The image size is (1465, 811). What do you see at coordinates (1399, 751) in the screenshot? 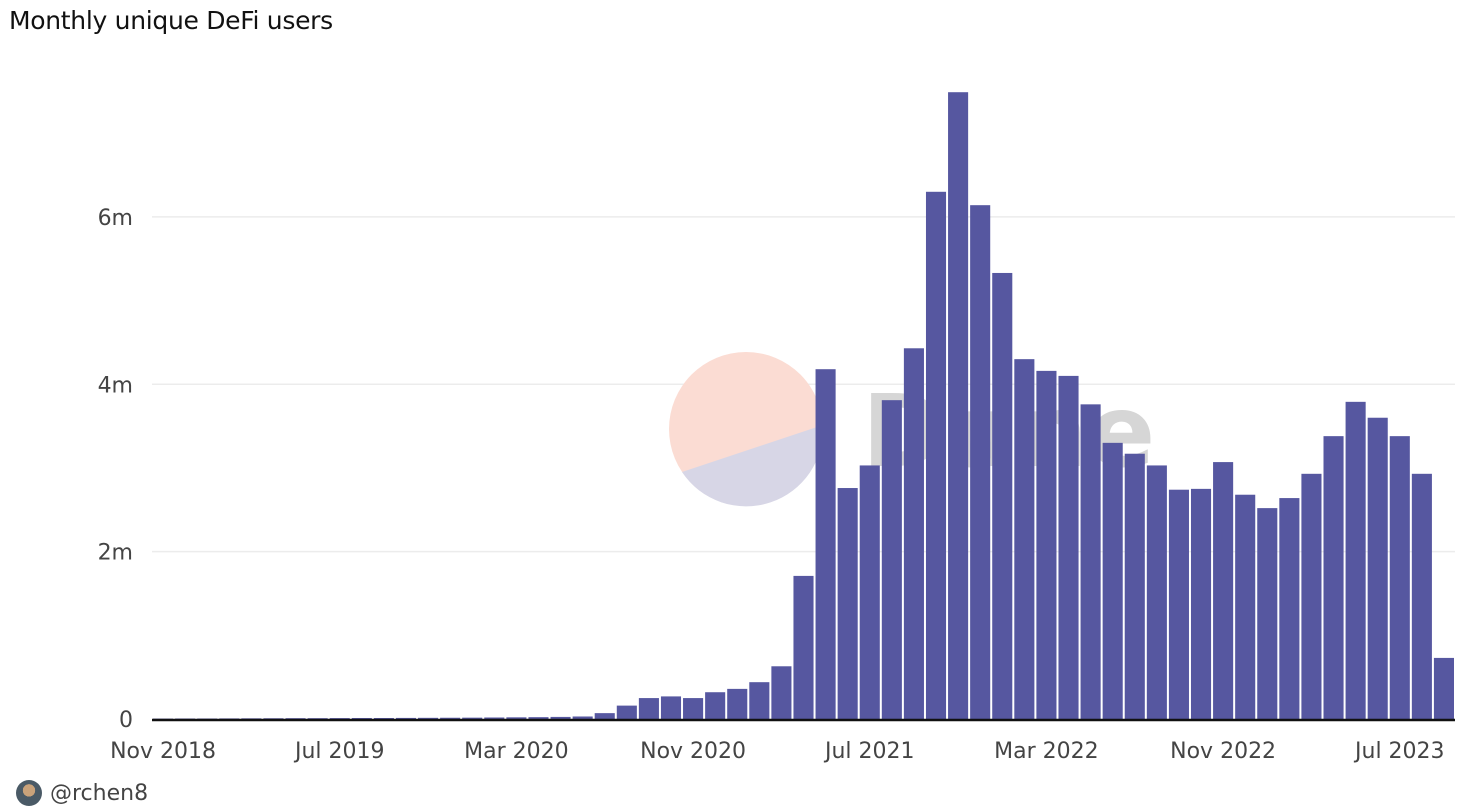
I see `x-tick-label: Jul 2023` at bounding box center [1399, 751].